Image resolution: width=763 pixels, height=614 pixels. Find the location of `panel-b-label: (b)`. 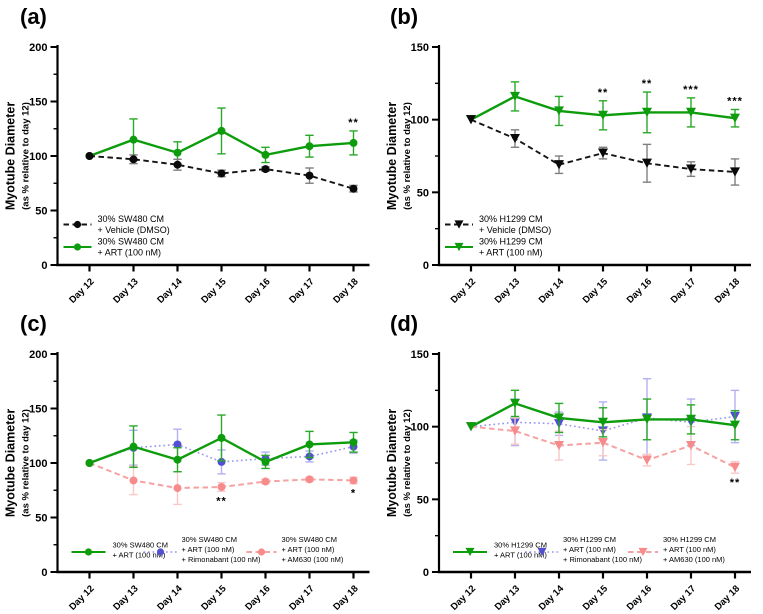

panel-b-label: (b) is located at coordinates (404, 16).